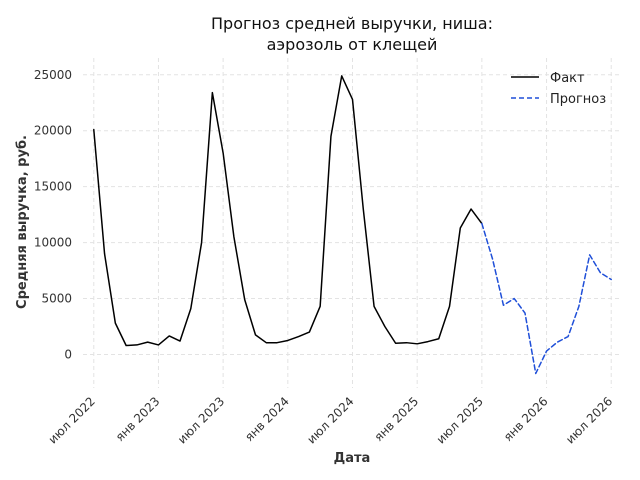 The width and height of the screenshot is (640, 480). Describe the element at coordinates (352, 458) in the screenshot. I see `x-axis-label: Дата` at that location.